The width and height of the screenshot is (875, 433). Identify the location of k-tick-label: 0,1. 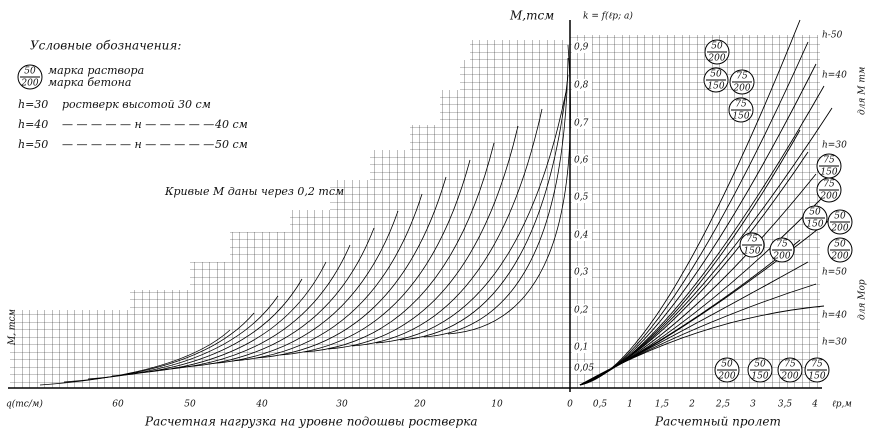
(581, 348).